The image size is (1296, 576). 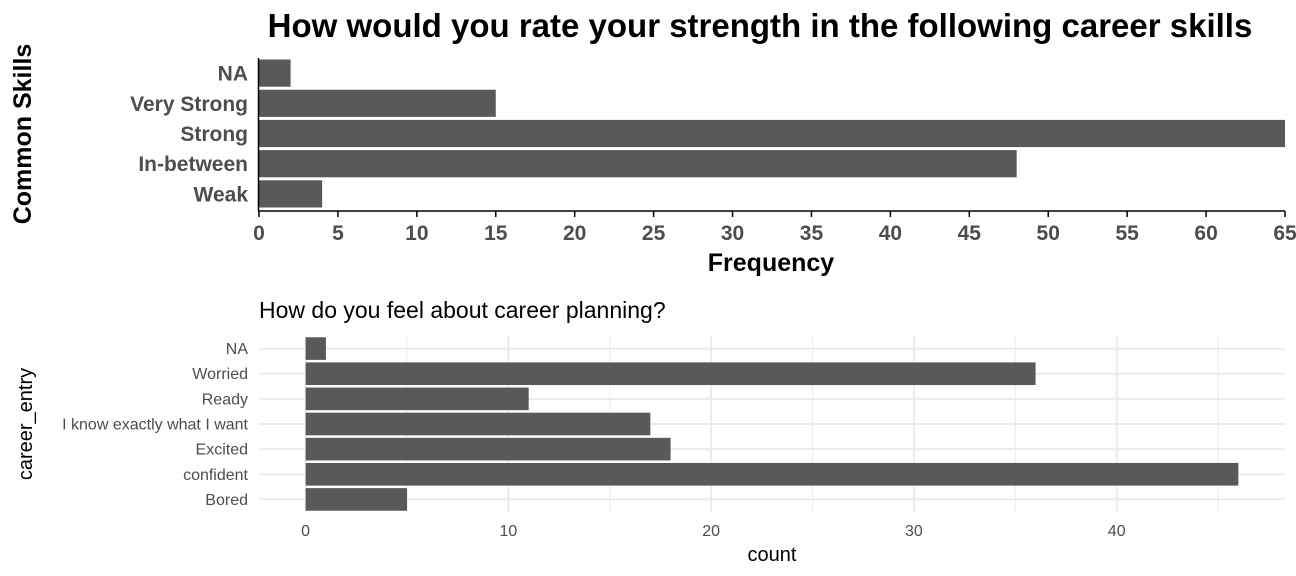 What do you see at coordinates (462, 310) in the screenshot?
I see `chart2-title: How do you feel about career planning?` at bounding box center [462, 310].